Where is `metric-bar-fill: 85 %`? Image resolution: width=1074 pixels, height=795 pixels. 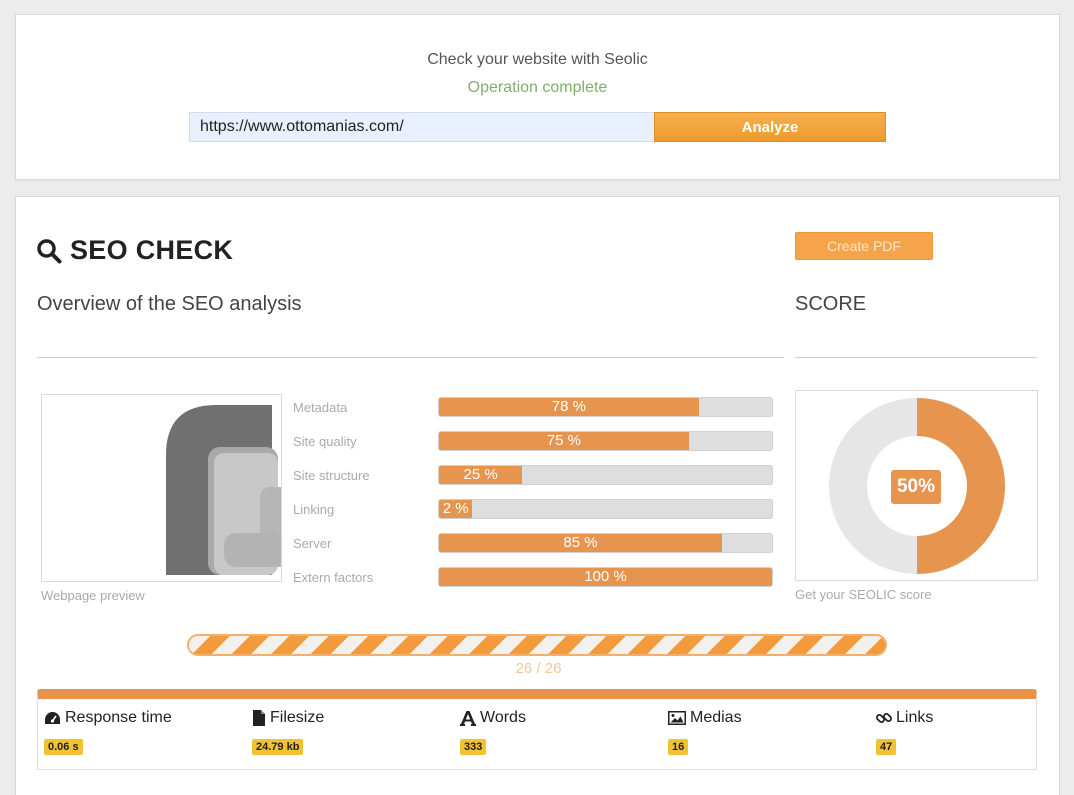 metric-bar-fill: 85 % is located at coordinates (581, 543).